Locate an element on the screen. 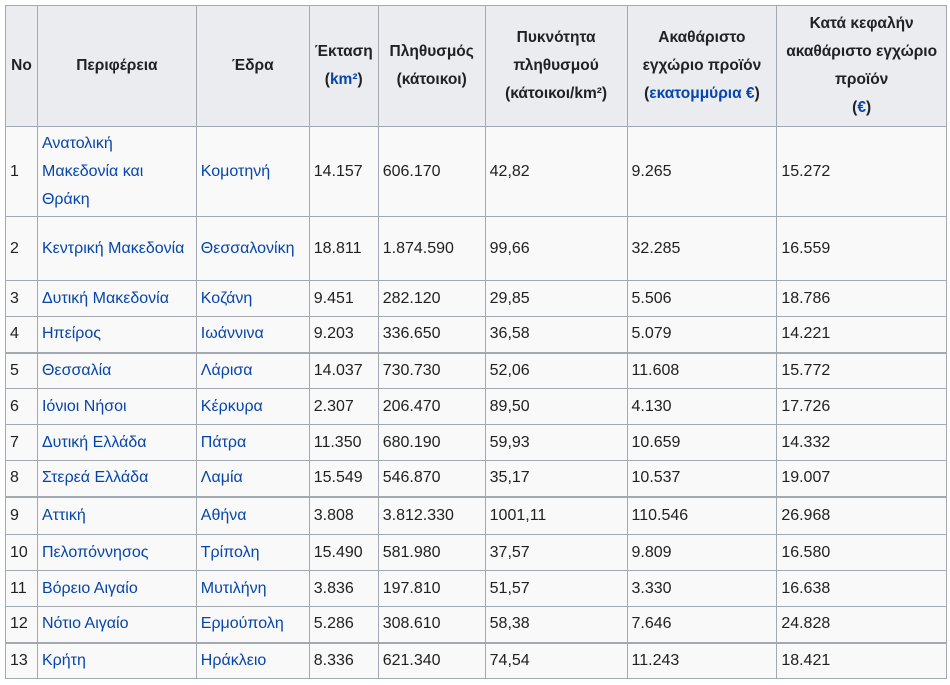  seat-cell: Ερμούπολη is located at coordinates (252, 624).